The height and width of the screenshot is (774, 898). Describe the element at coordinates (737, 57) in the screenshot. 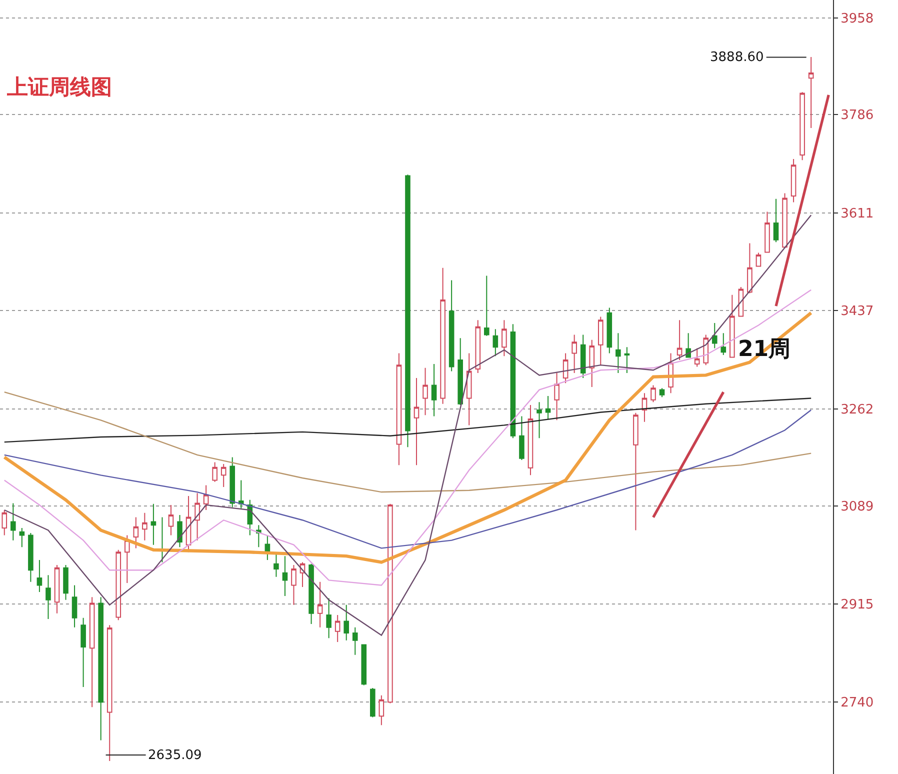

I see `annotation: 3888.60` at that location.